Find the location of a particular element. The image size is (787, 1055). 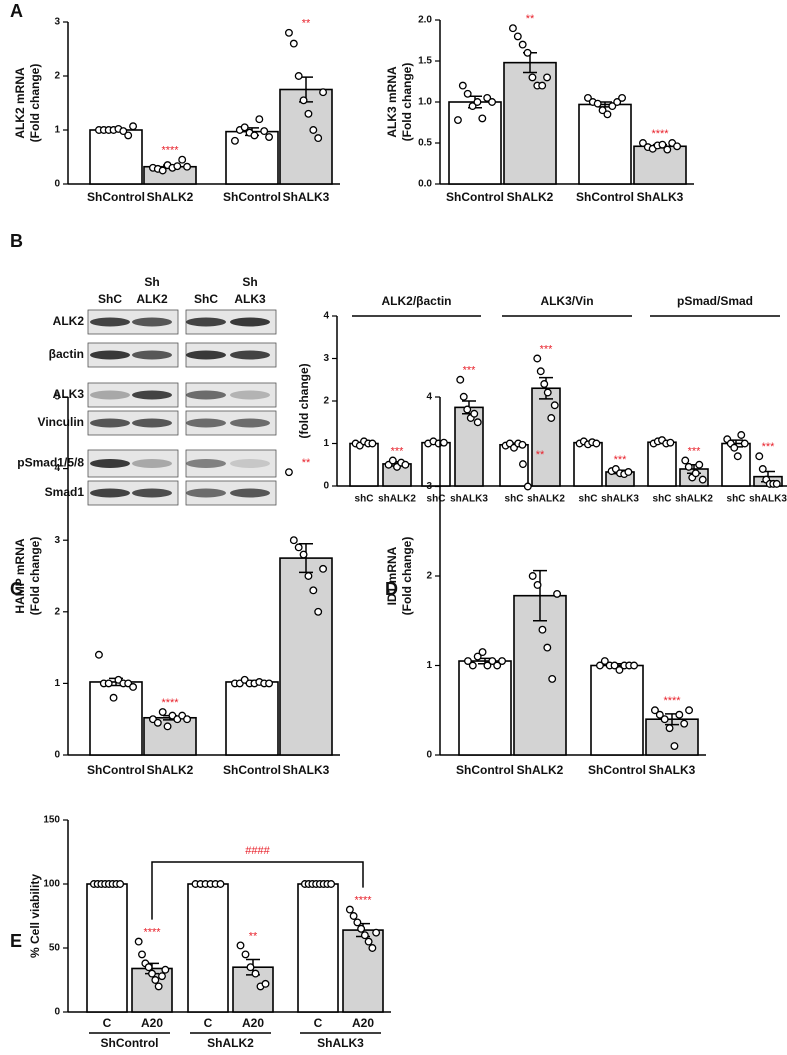

y-axis-label: (fold change) is located at coordinates (304, 400).